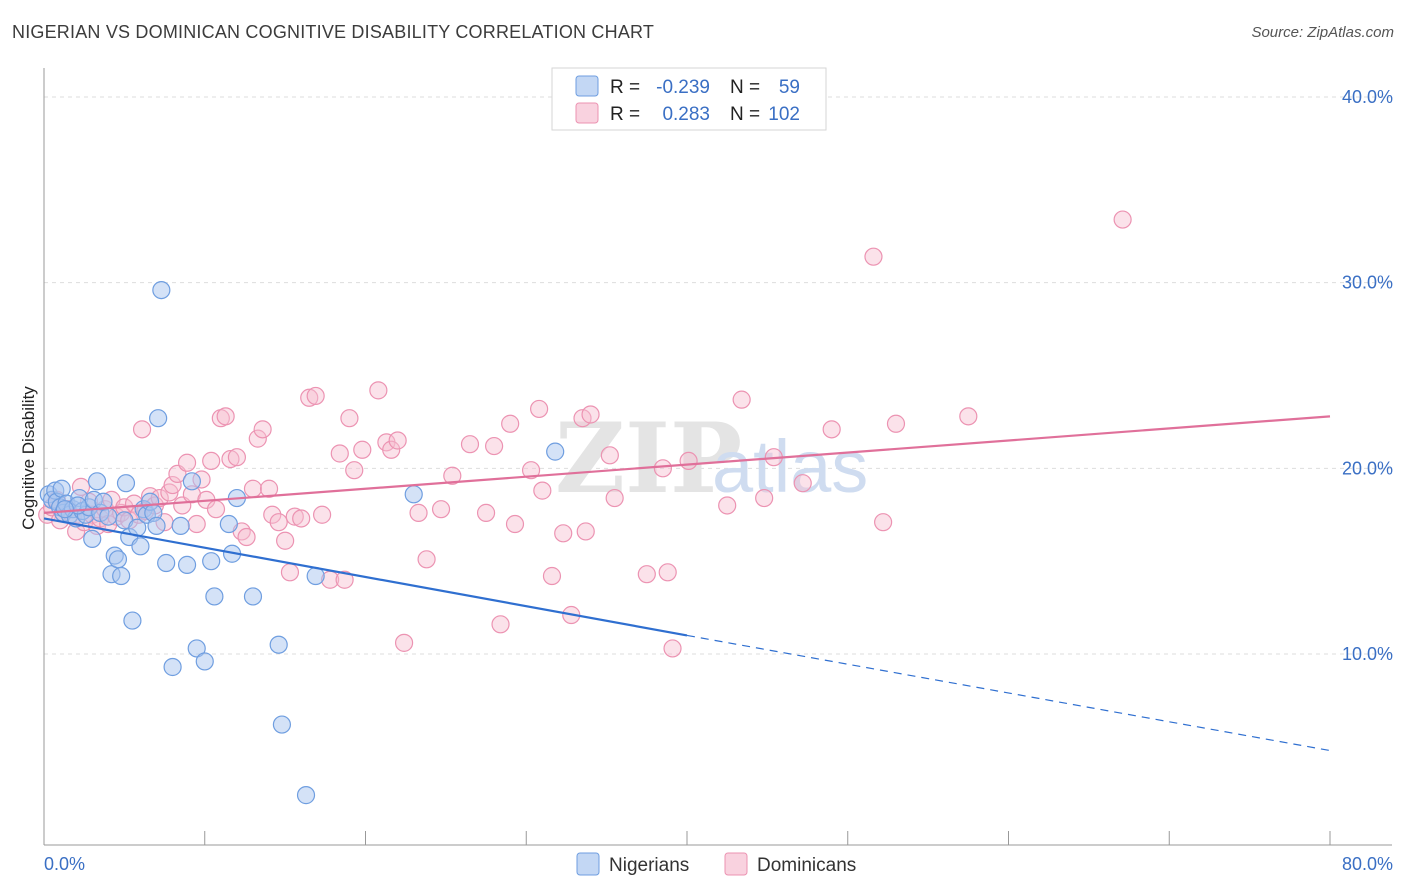  What do you see at coordinates (790, 466) in the screenshot?
I see `watermark-atlas: atlas` at bounding box center [790, 466].